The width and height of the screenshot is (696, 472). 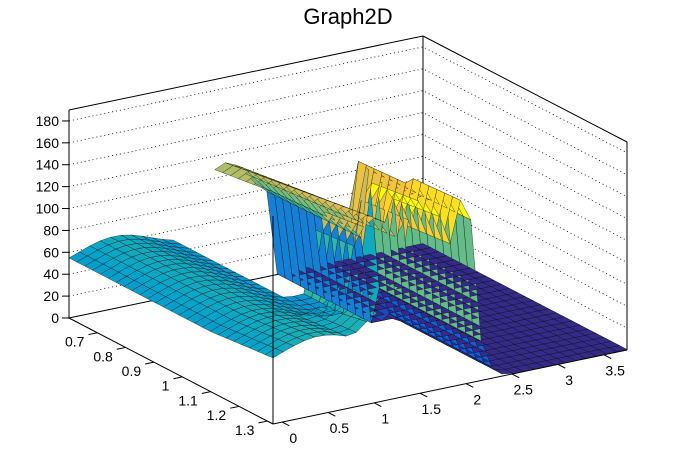 What do you see at coordinates (132, 371) in the screenshot?
I see `y-tick-label: 0.9` at bounding box center [132, 371].